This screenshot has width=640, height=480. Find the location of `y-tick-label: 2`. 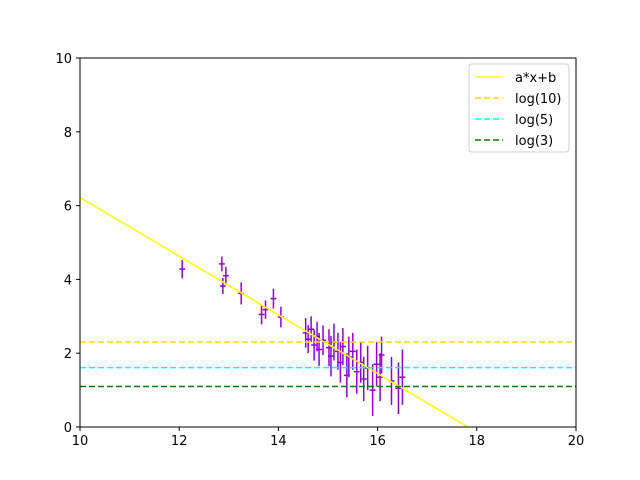

y-tick-label: 2 is located at coordinates (68, 354).